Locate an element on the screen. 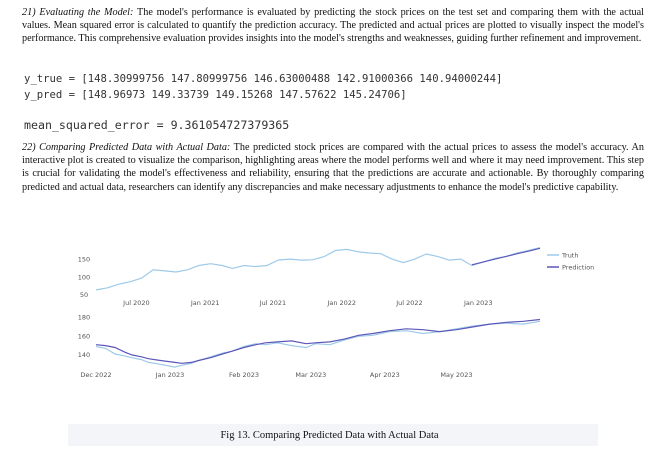  y-tick-label: 50 is located at coordinates (84, 295).